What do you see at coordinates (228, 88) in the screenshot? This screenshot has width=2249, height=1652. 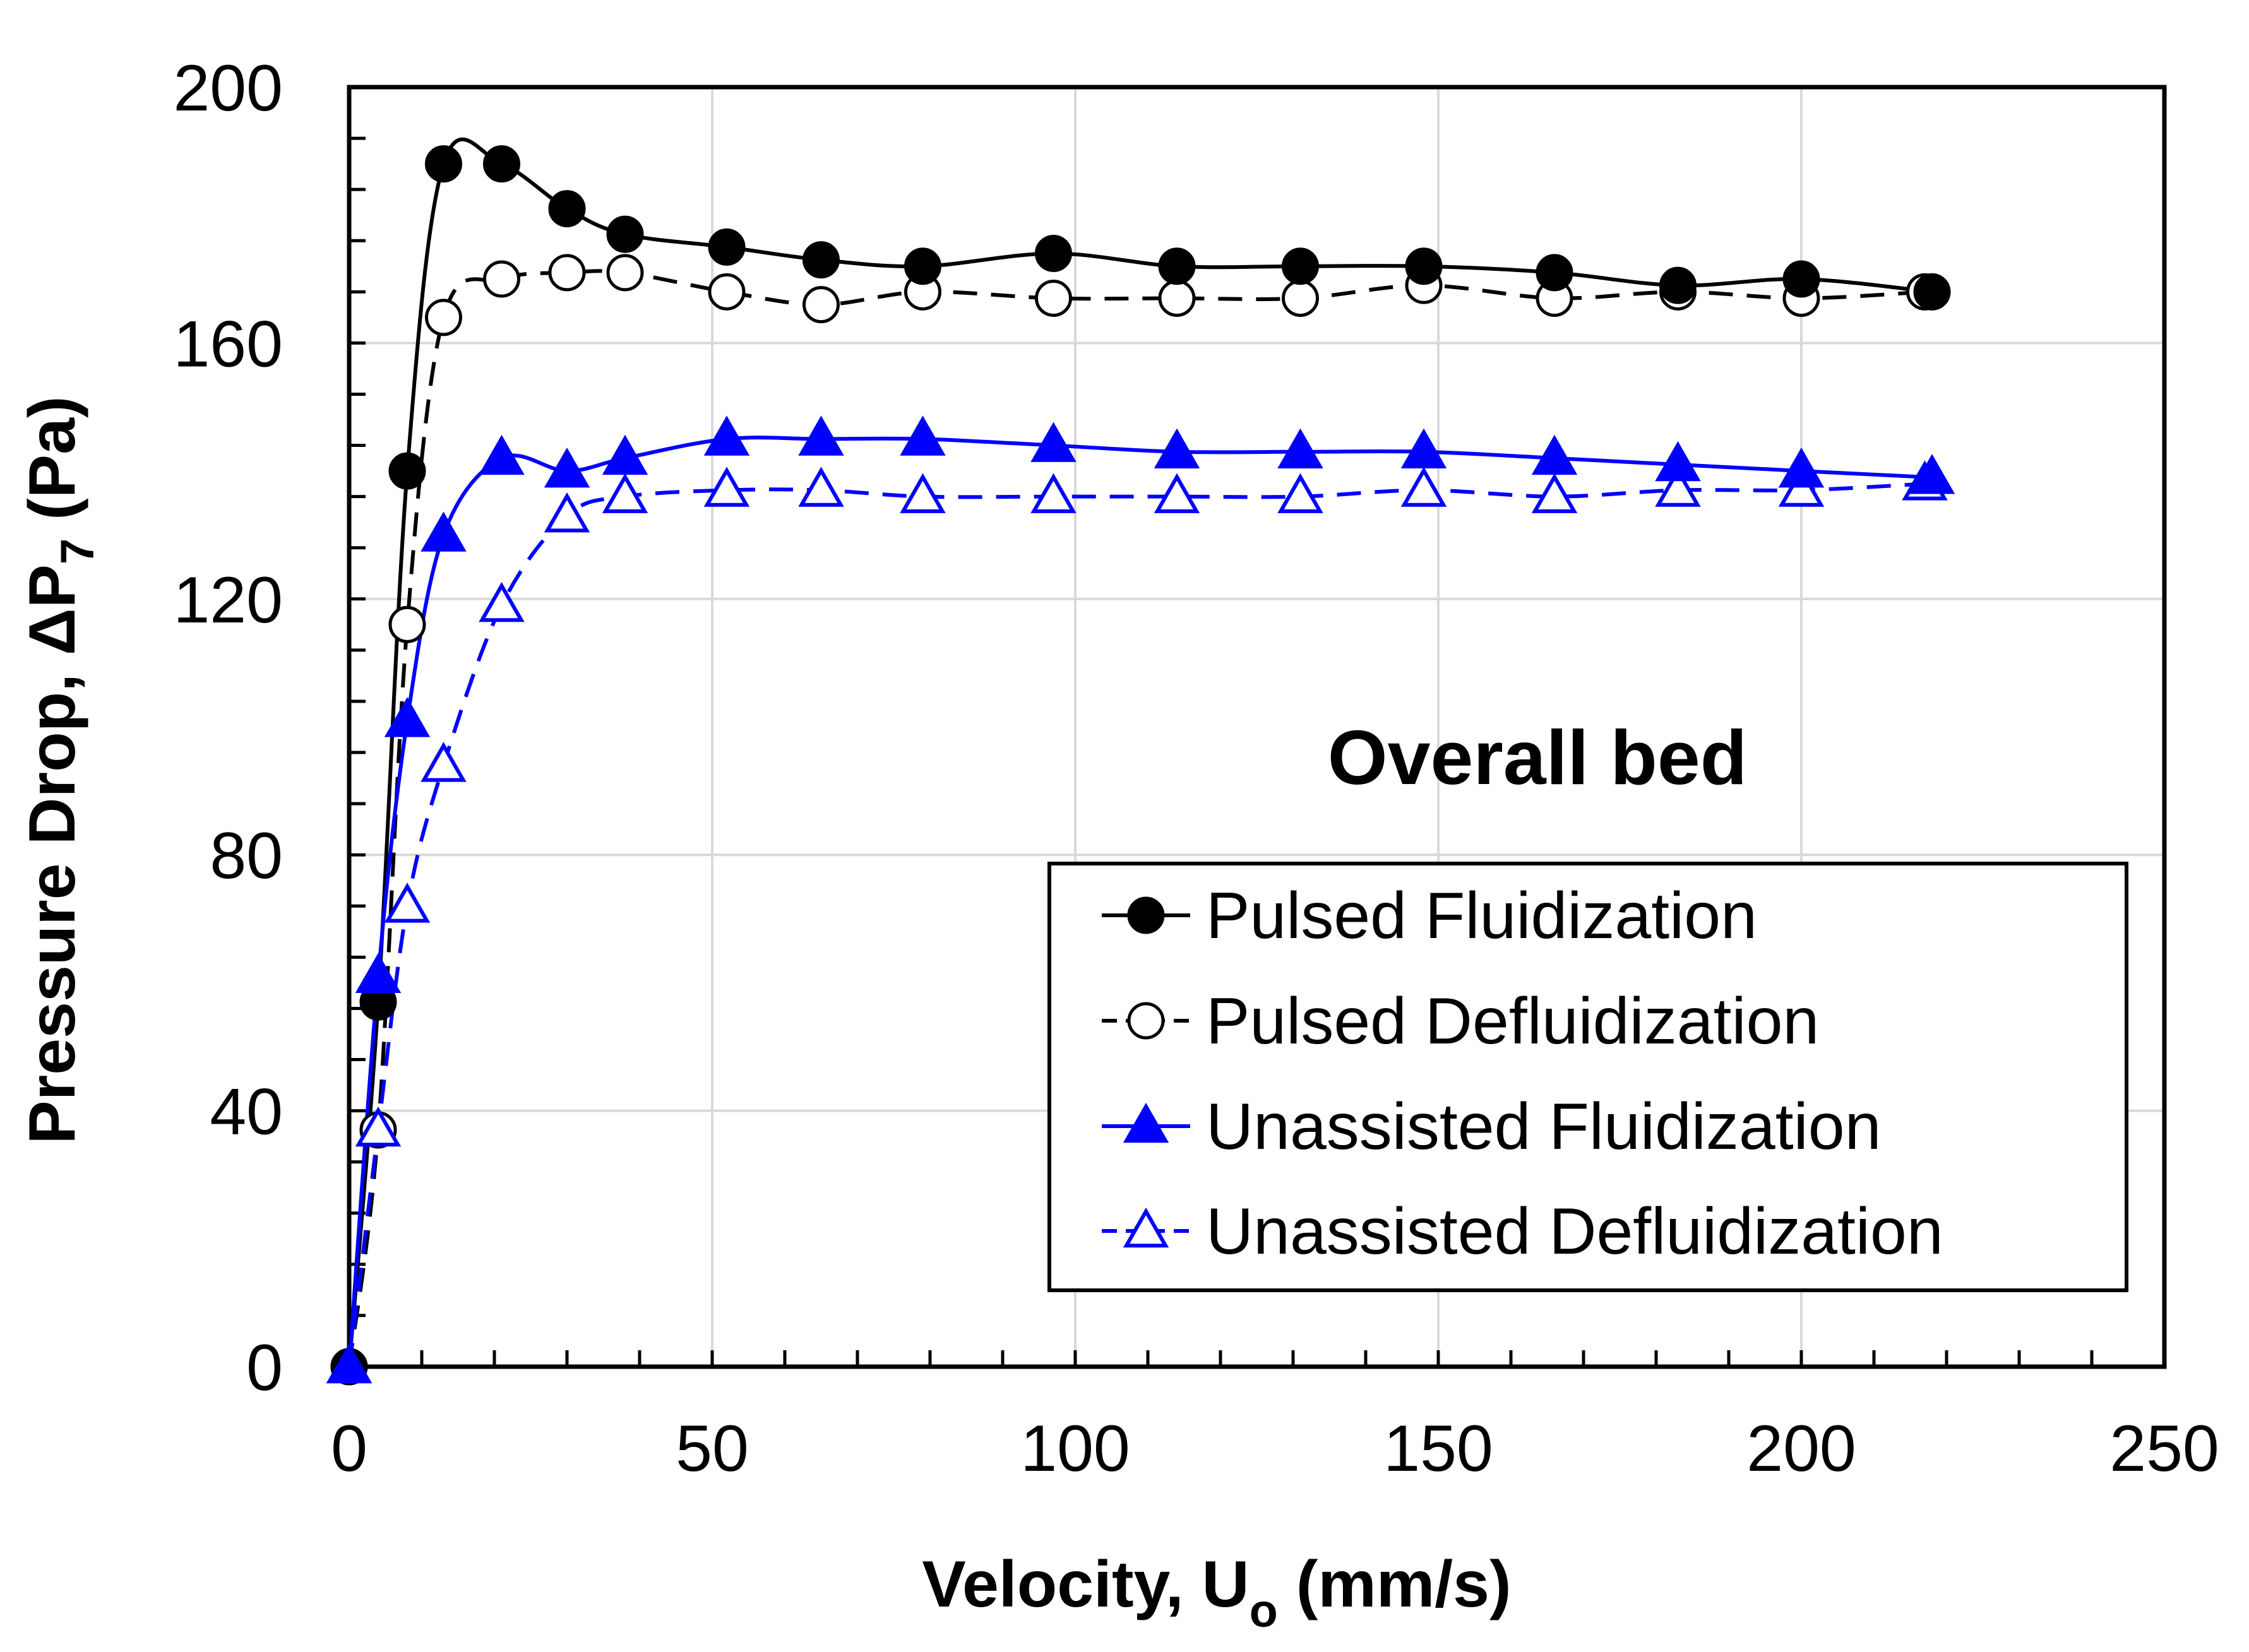 I see `y-tick-label: 200` at bounding box center [228, 88].